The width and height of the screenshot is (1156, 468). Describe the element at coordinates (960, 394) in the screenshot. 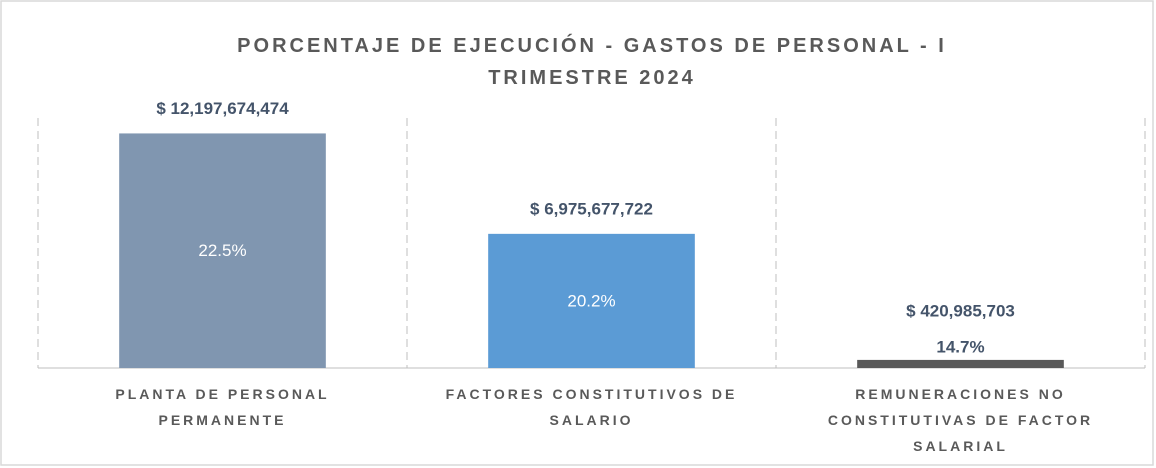

I see `text-line: REMUNERACIONES NO` at that location.